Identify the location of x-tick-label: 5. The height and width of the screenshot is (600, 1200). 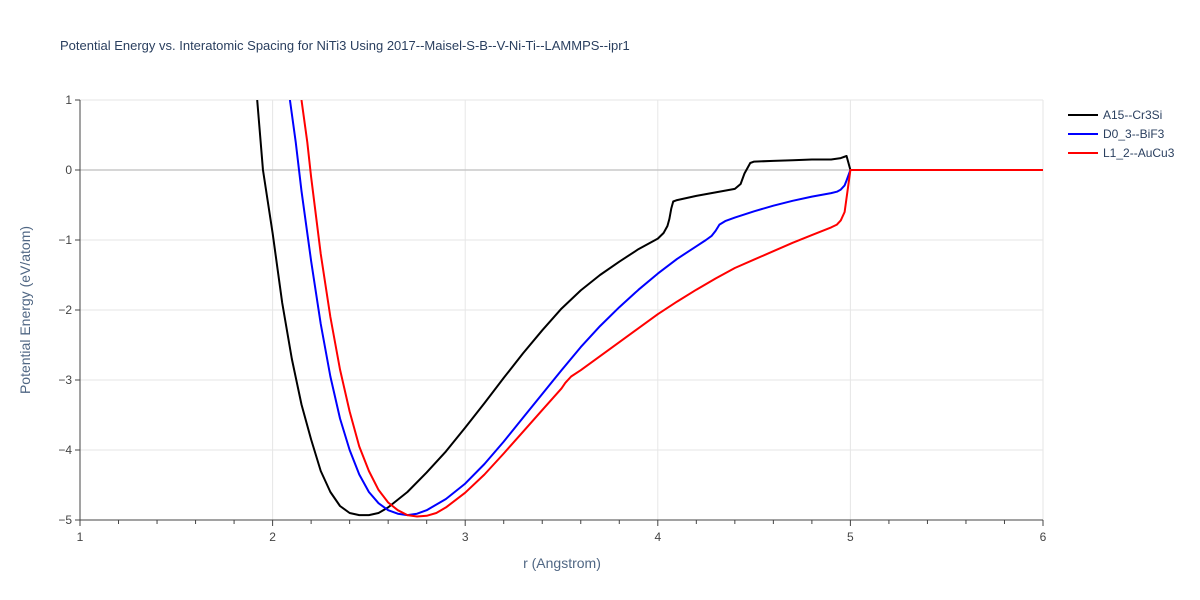
(850, 537).